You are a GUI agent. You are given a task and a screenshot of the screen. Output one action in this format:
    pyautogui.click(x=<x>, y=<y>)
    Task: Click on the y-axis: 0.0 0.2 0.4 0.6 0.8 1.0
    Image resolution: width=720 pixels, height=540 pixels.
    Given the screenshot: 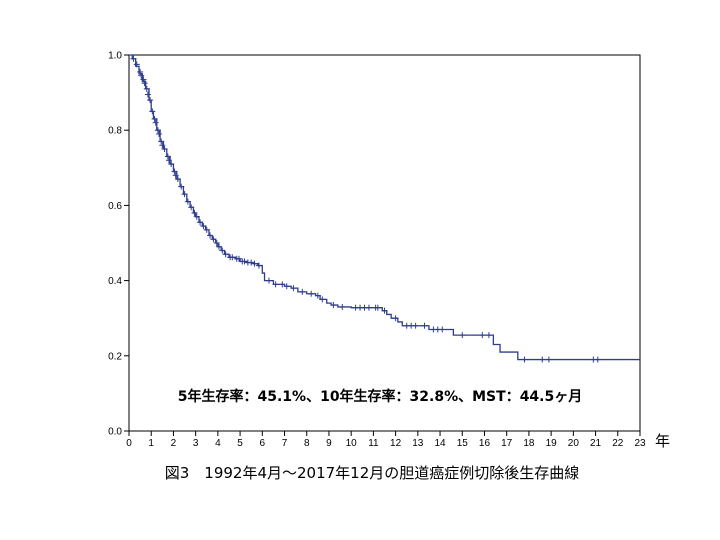 What is the action you would take?
    pyautogui.click(x=118, y=244)
    